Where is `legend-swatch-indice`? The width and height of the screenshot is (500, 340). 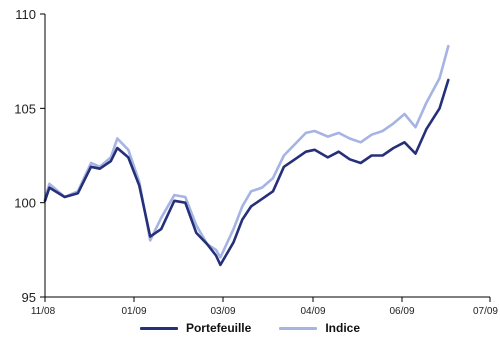 legend-swatch-indice is located at coordinates (298, 328).